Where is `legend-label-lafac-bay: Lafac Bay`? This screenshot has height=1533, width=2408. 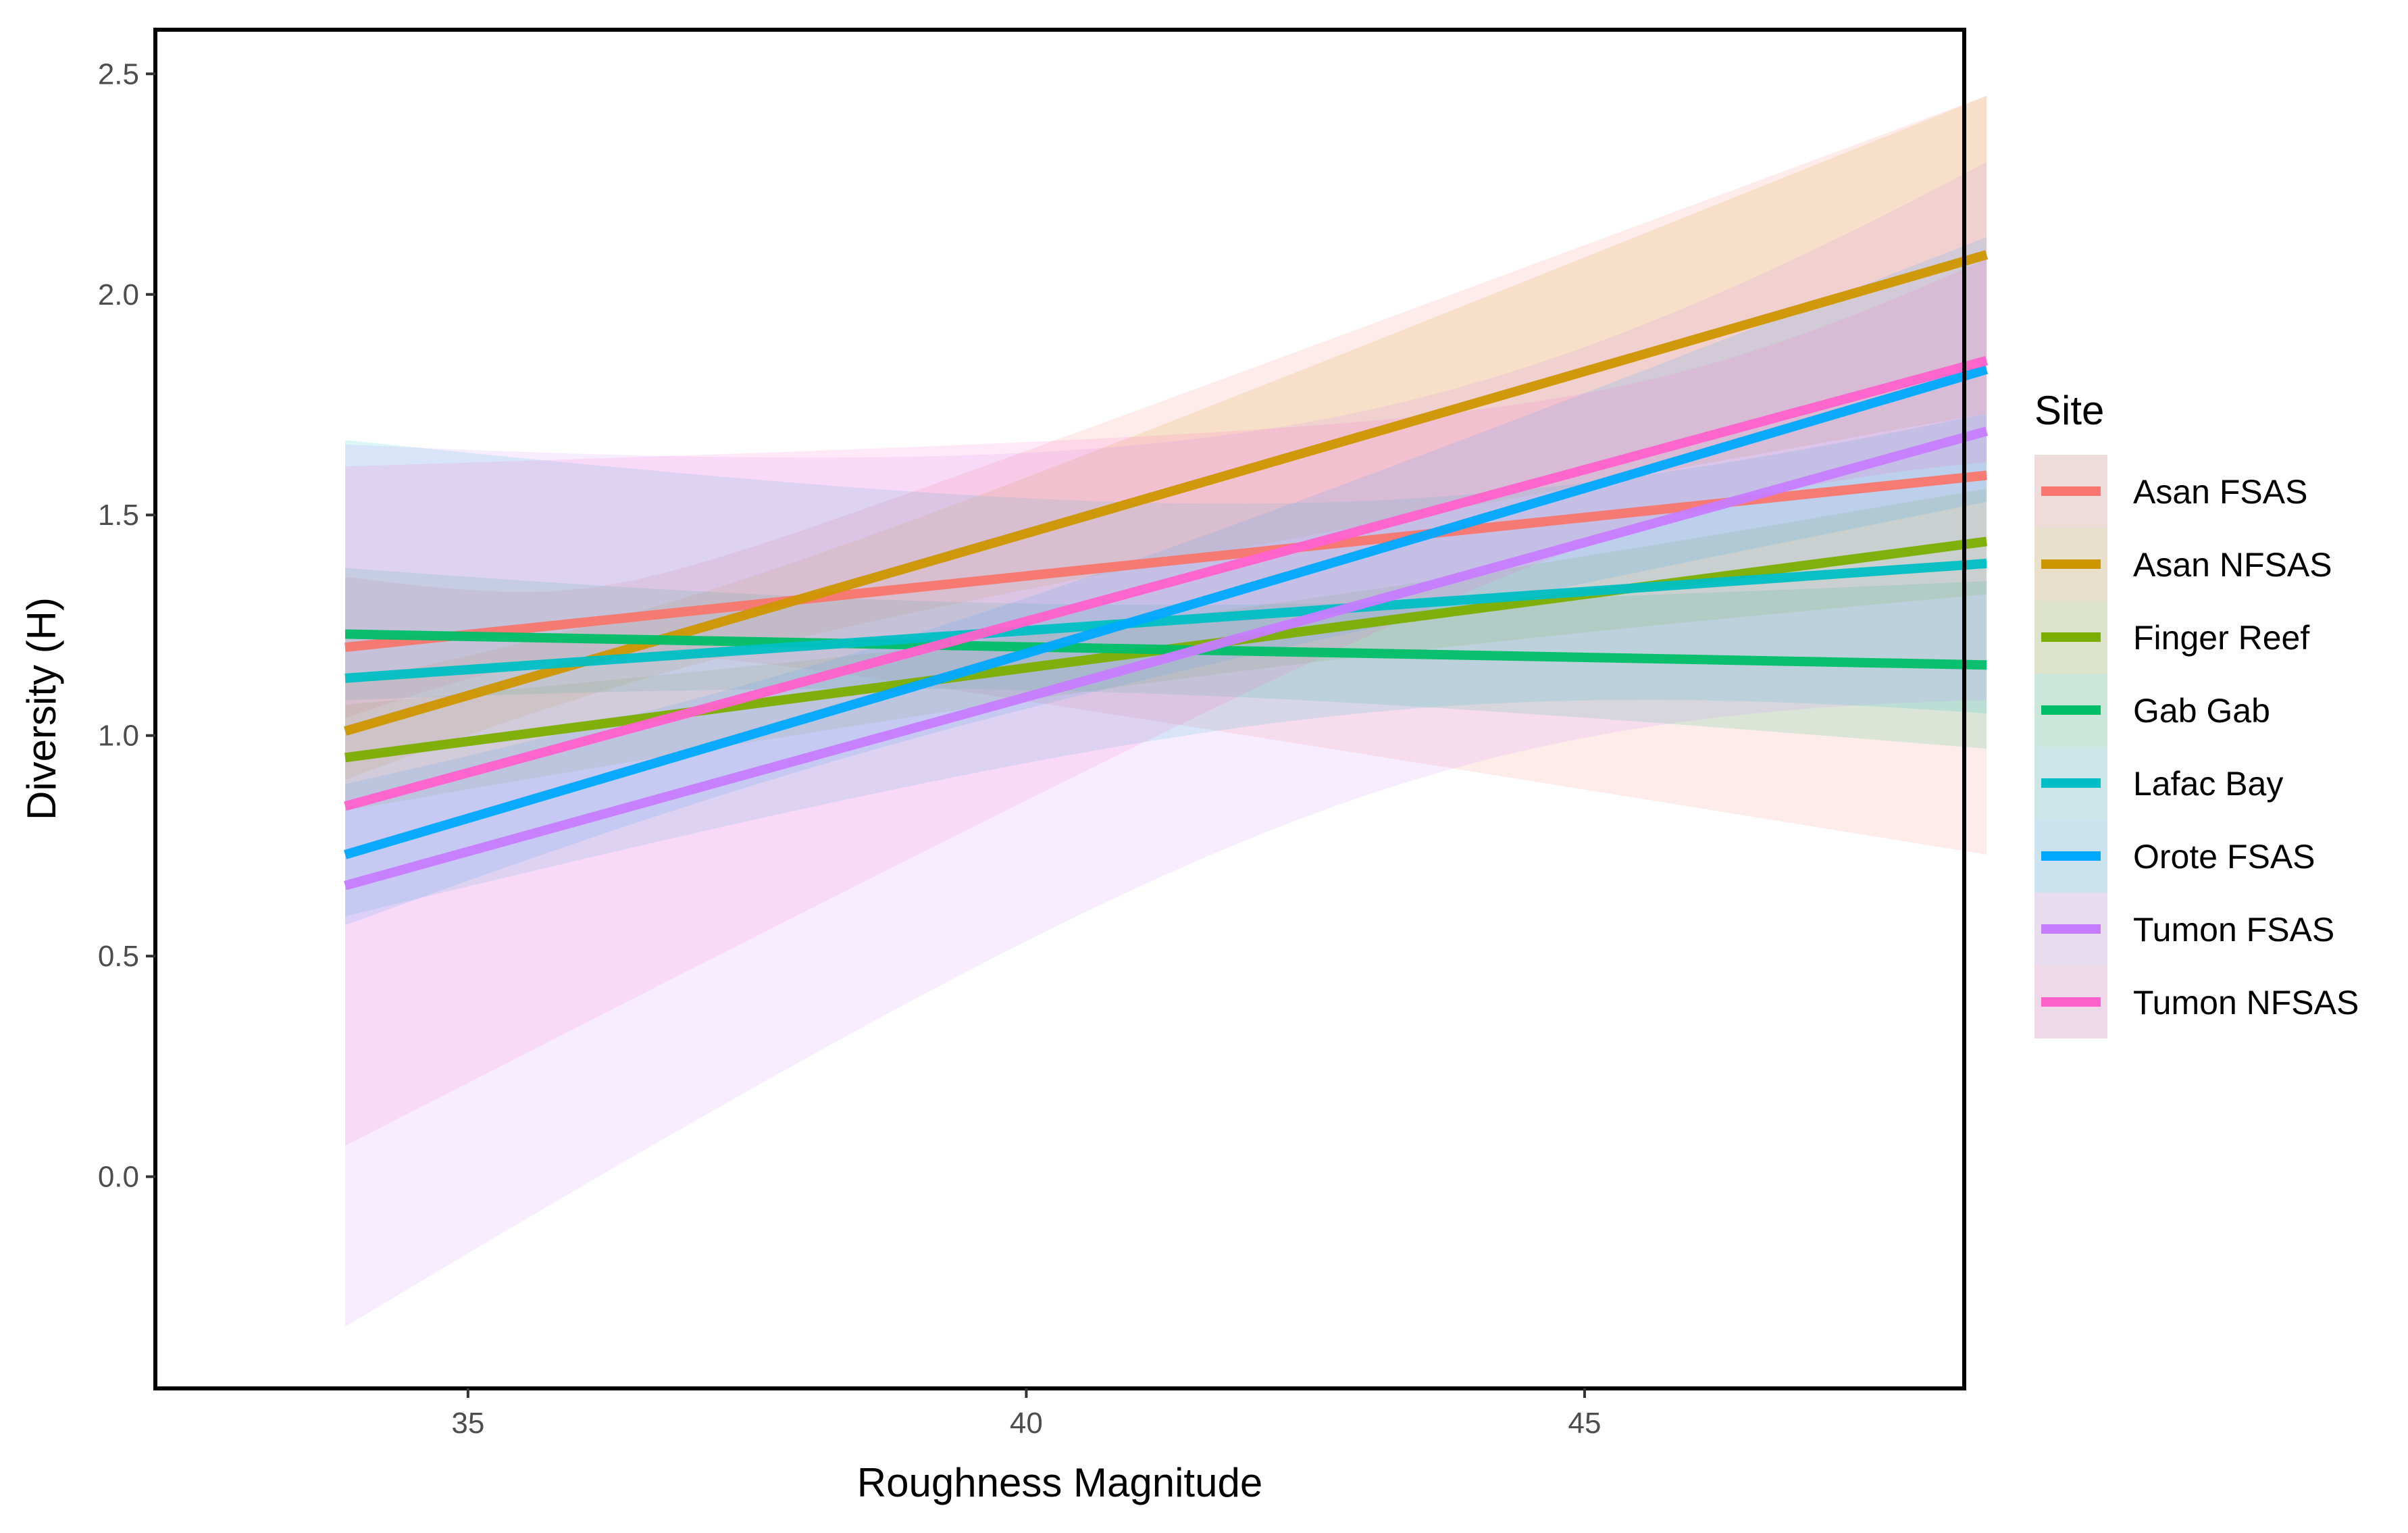
legend-label-lafac-bay: Lafac Bay is located at coordinates (2208, 784).